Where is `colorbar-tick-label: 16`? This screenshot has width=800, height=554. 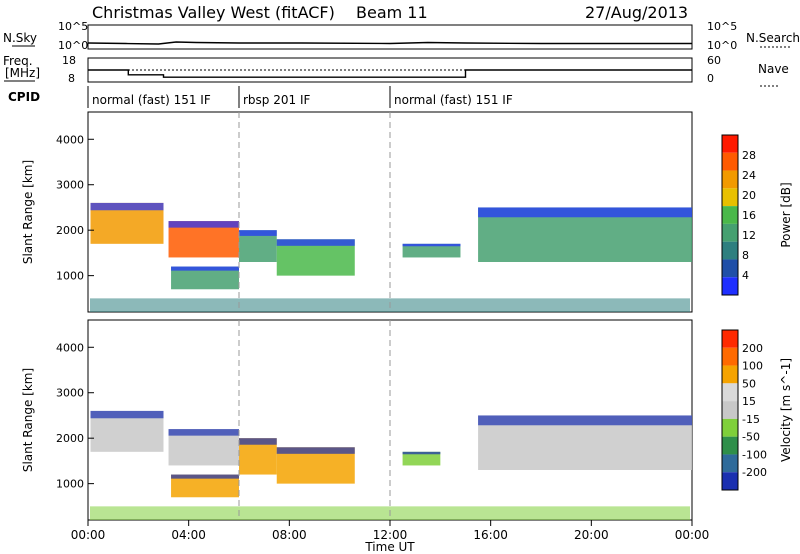 colorbar-tick-label: 16 is located at coordinates (749, 215).